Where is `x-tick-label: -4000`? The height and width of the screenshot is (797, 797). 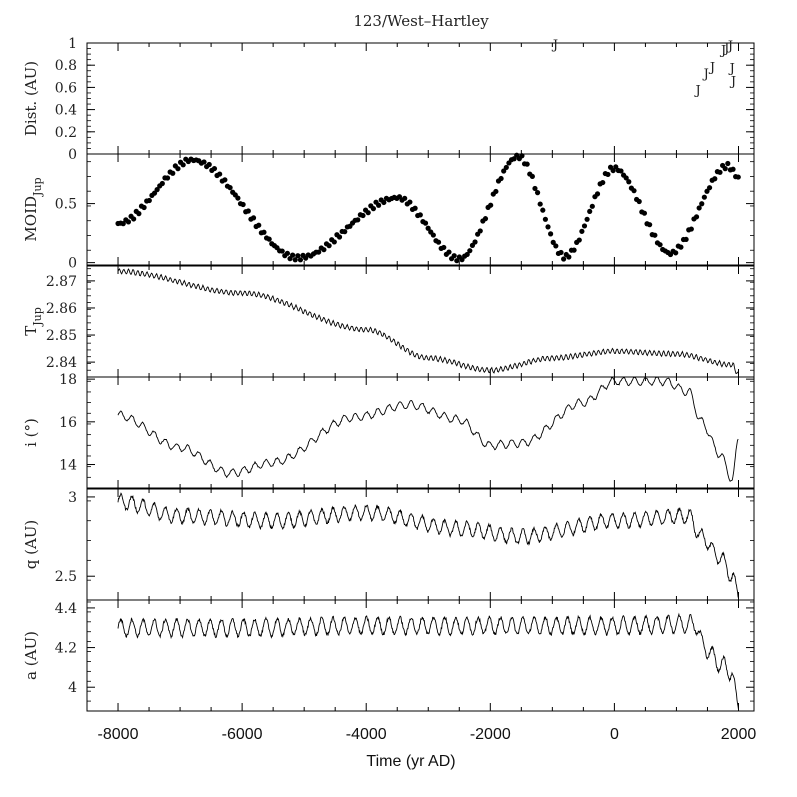
x-tick-label: -4000 is located at coordinates (366, 734).